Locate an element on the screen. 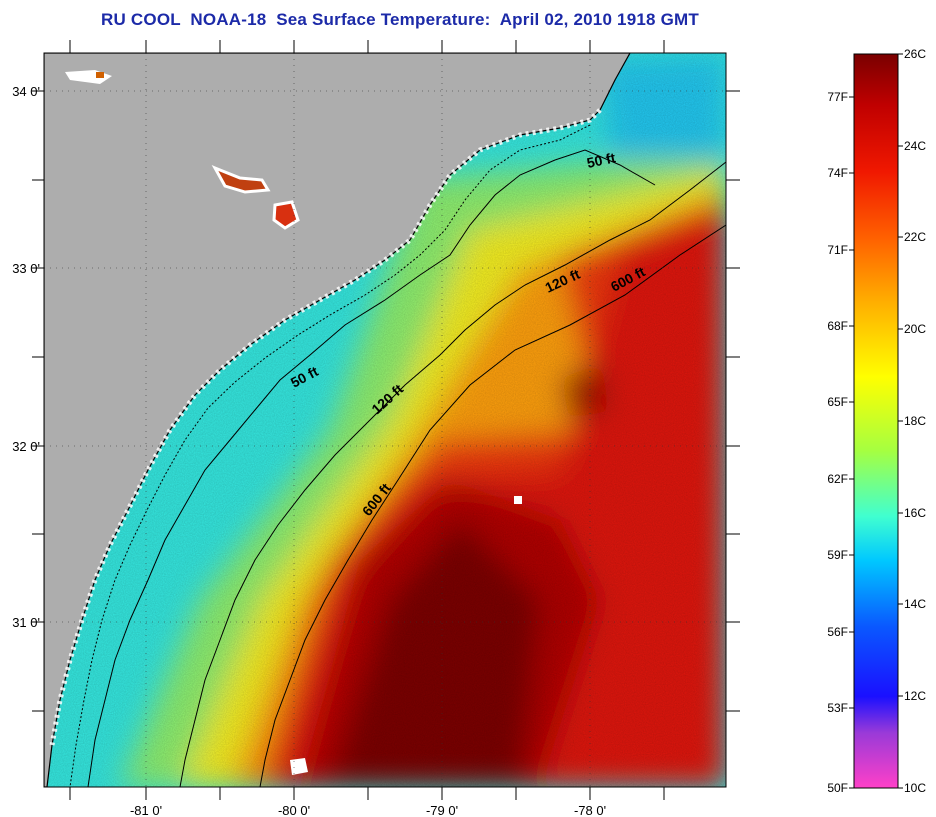 The image size is (936, 817). lon-label: -80 0' is located at coordinates (294, 810).